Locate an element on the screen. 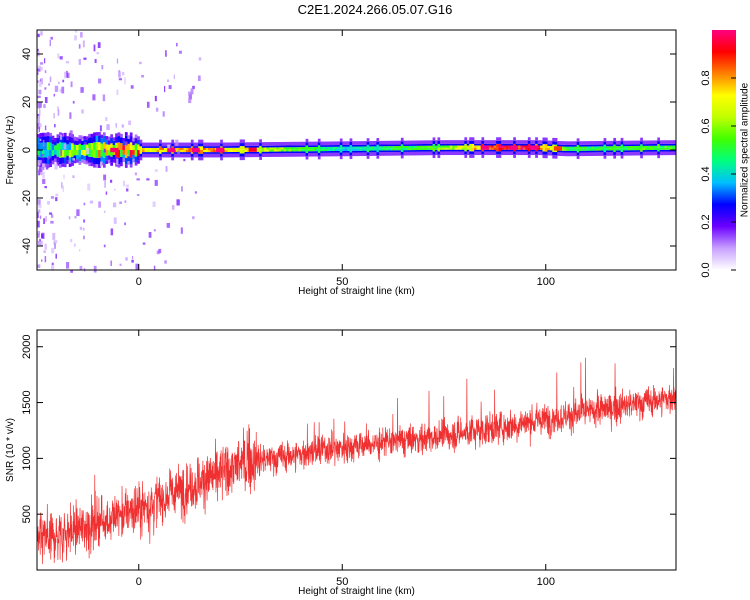 Image resolution: width=750 pixels, height=600 pixels. snr-y-tick-label-1: 1000 is located at coordinates (27, 458).